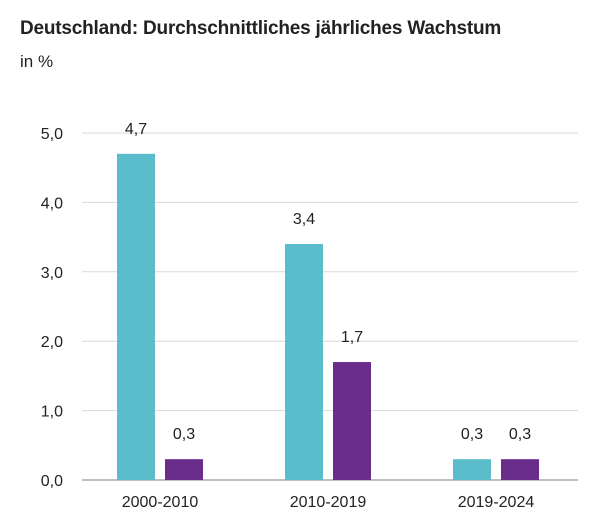  Describe the element at coordinates (52, 412) in the screenshot. I see `y-tick-label: 1,0` at that location.